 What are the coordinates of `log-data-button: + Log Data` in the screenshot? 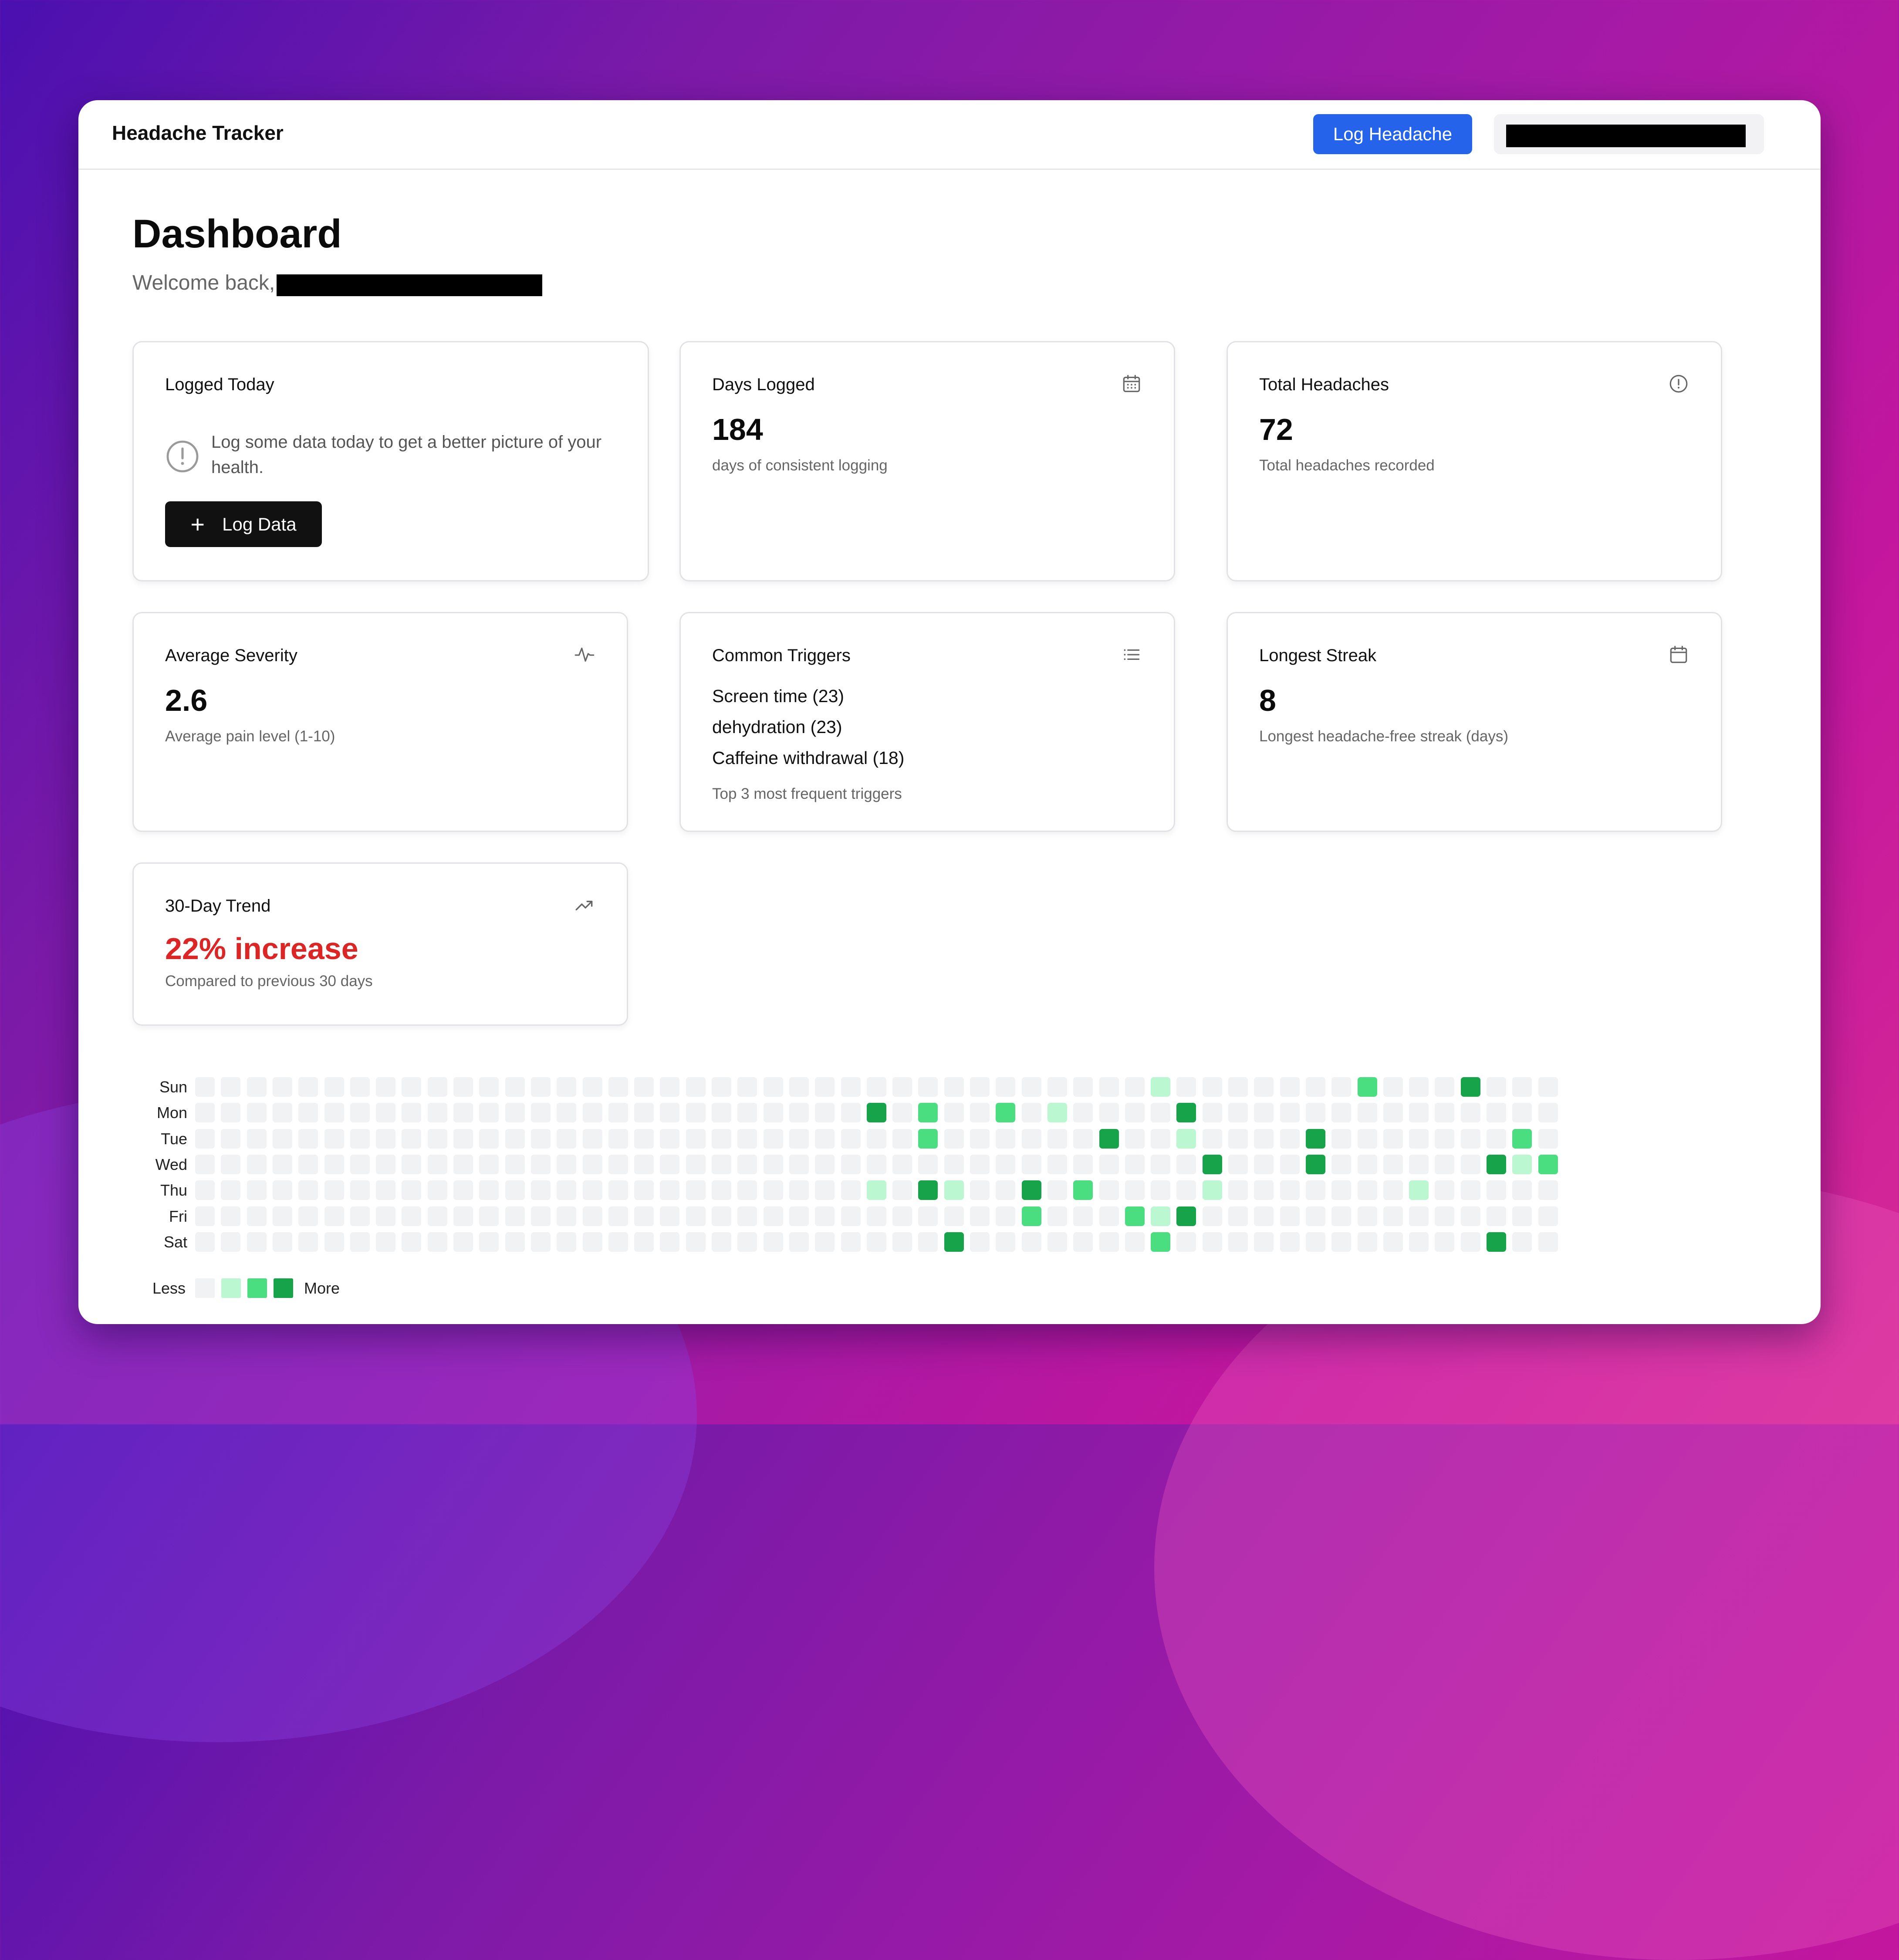 It's located at (244, 524).